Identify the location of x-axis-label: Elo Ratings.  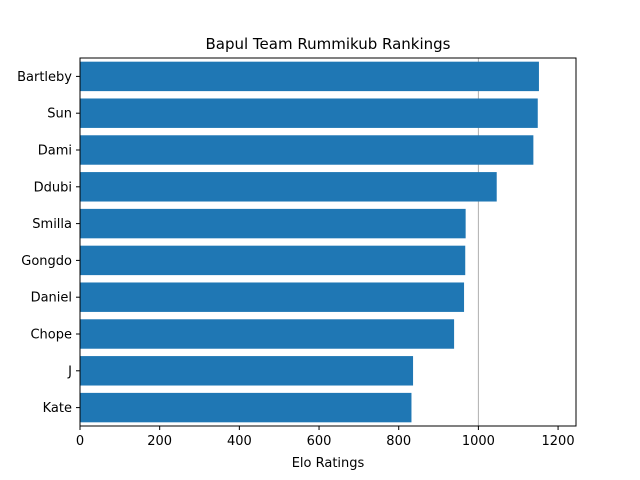
(328, 463).